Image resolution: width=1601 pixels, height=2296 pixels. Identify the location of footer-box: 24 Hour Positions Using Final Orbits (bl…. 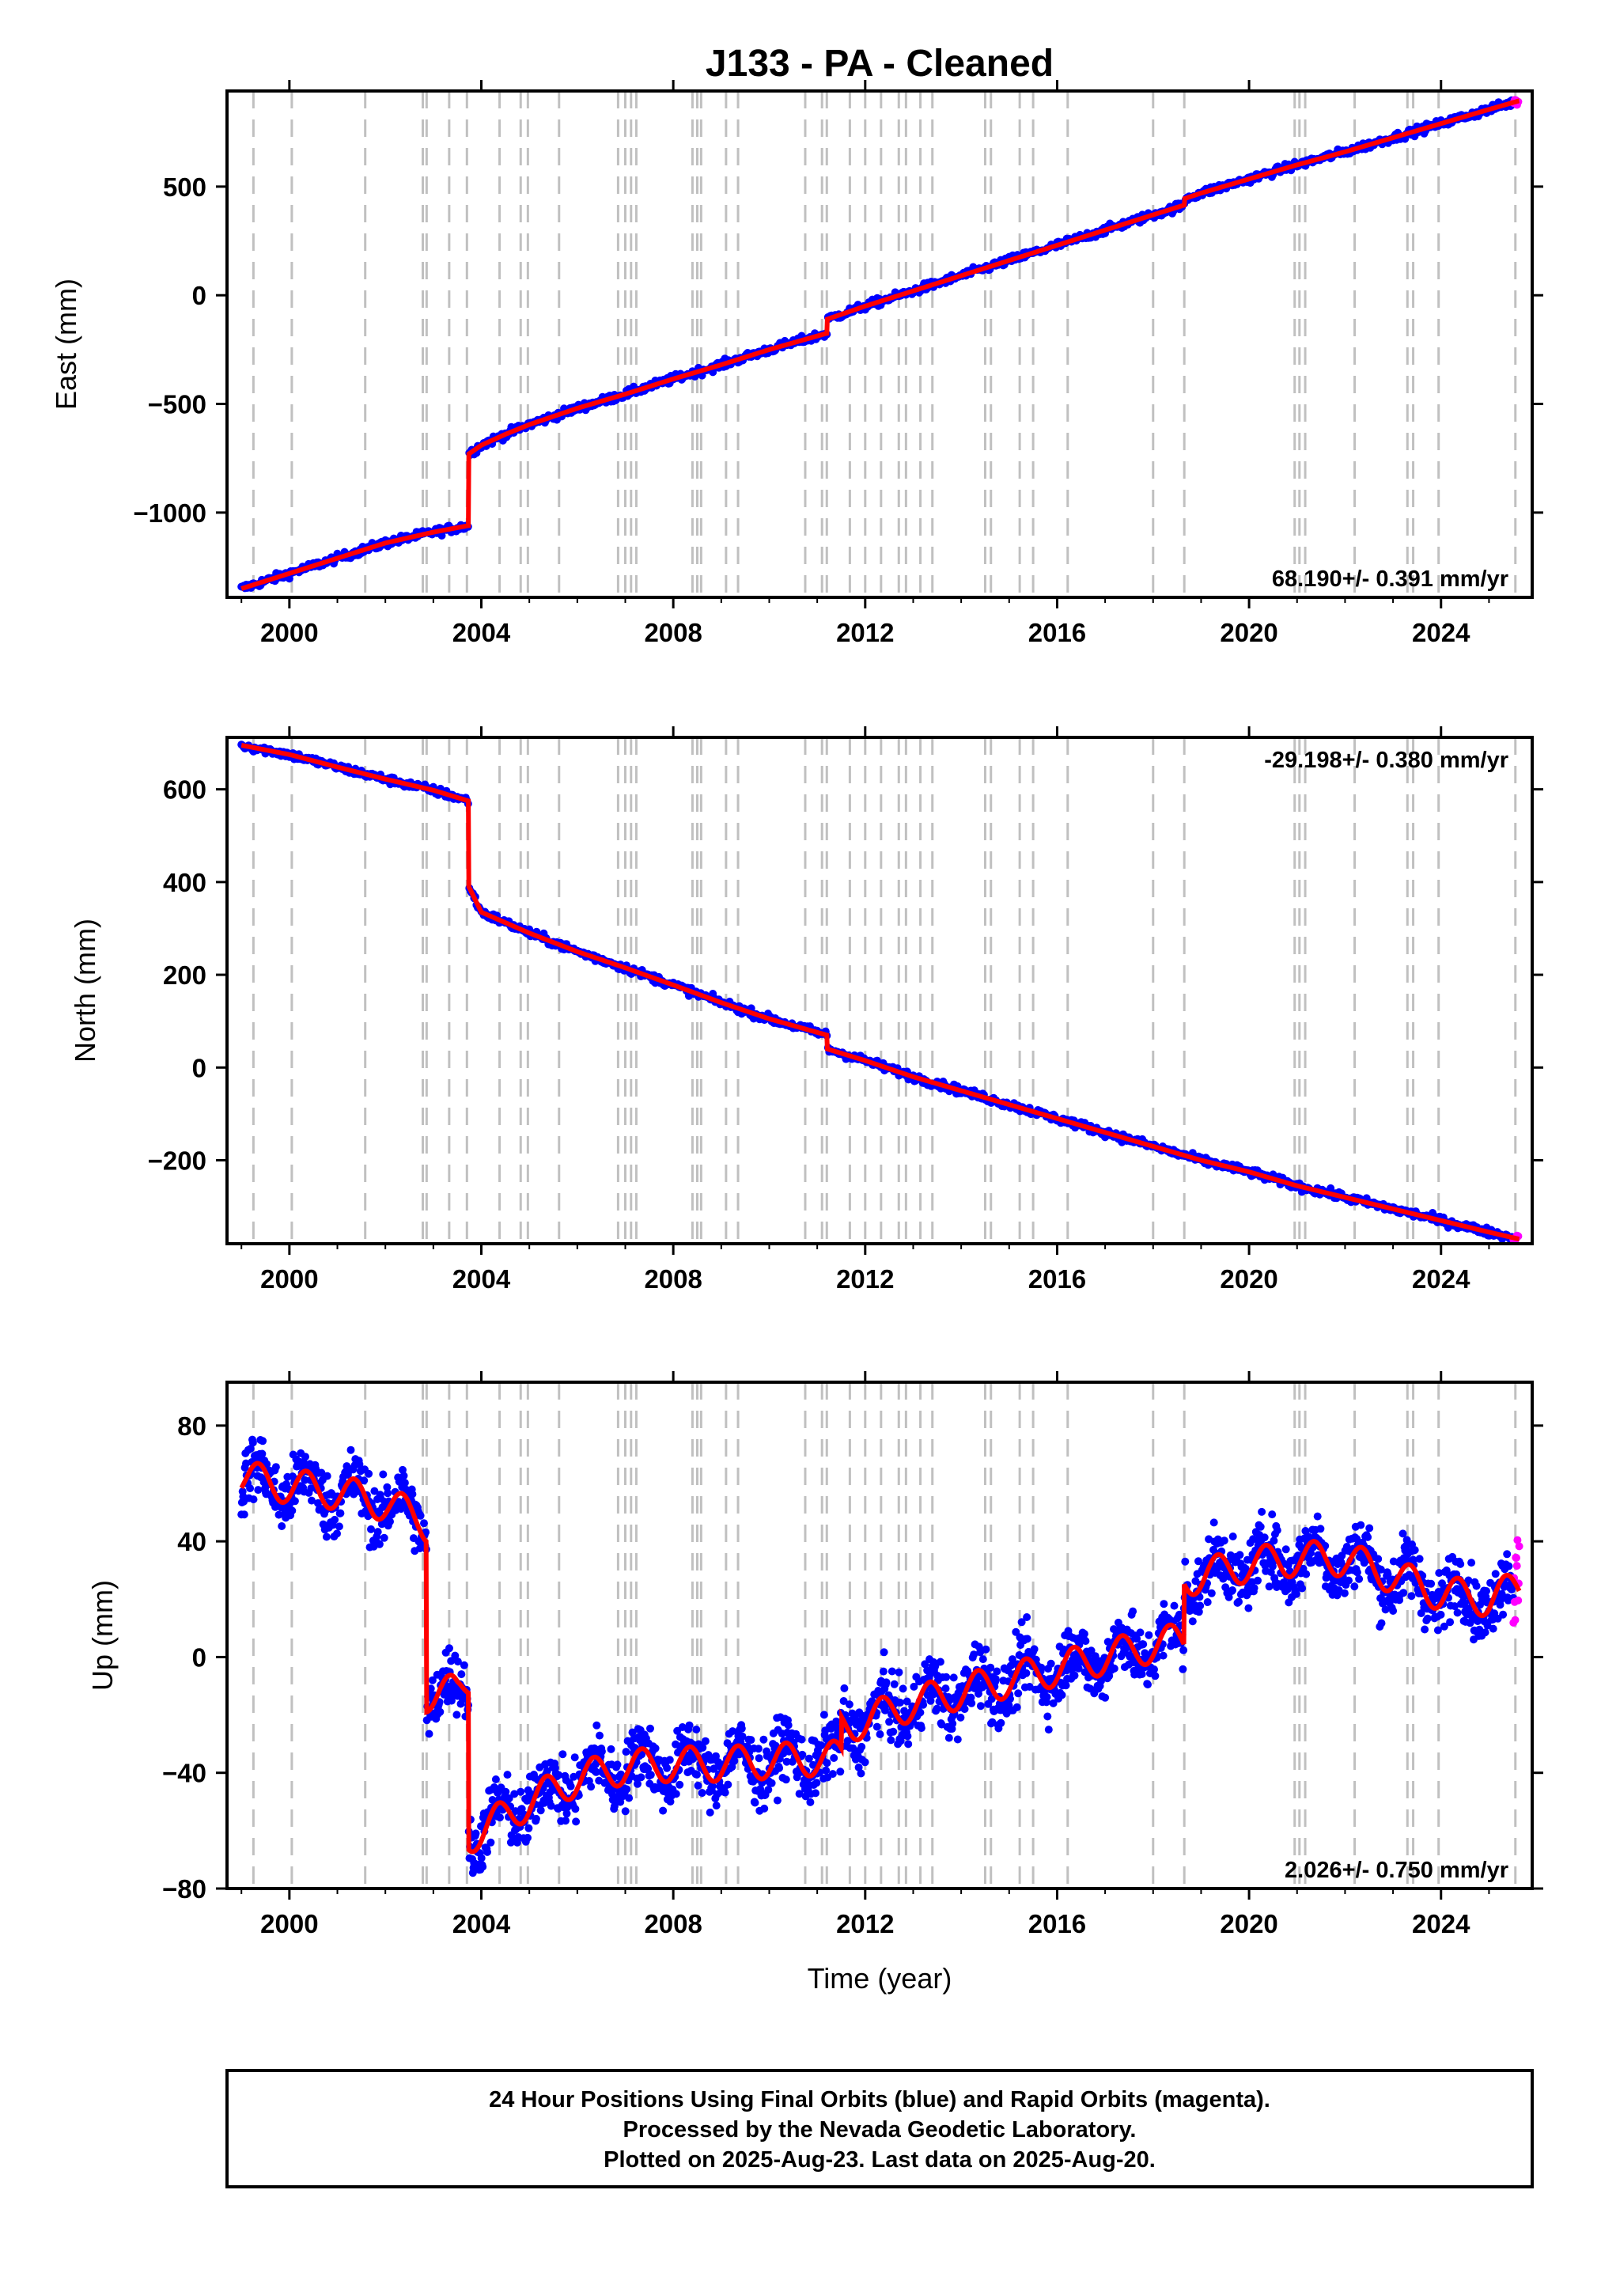
(879, 2128).